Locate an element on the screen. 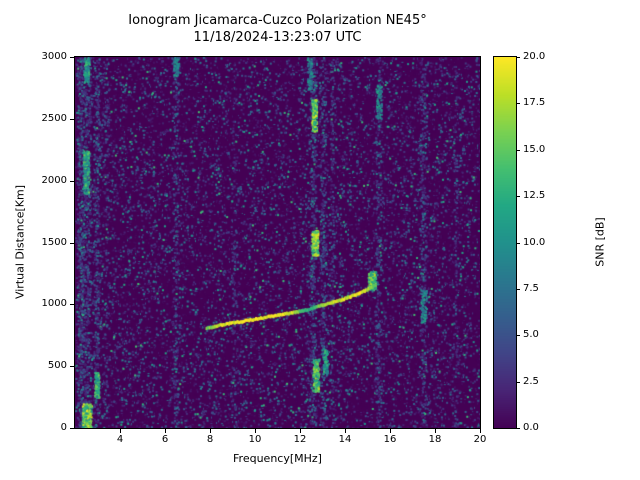 This screenshot has width=640, height=480. x-tick-label: 14 is located at coordinates (345, 439).